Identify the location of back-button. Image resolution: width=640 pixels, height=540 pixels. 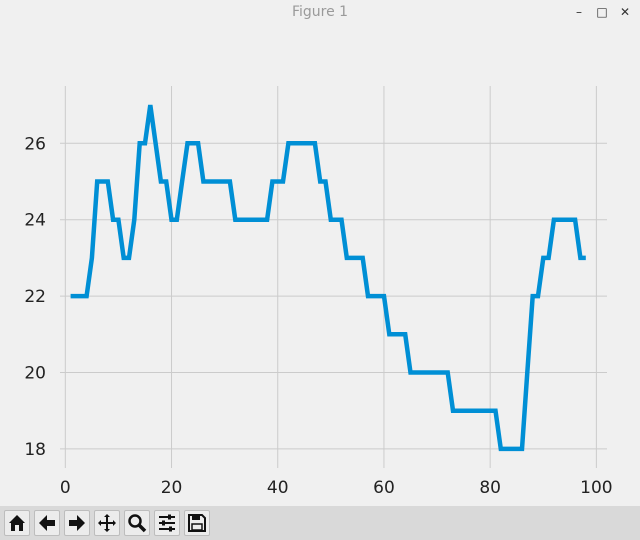
(47, 523).